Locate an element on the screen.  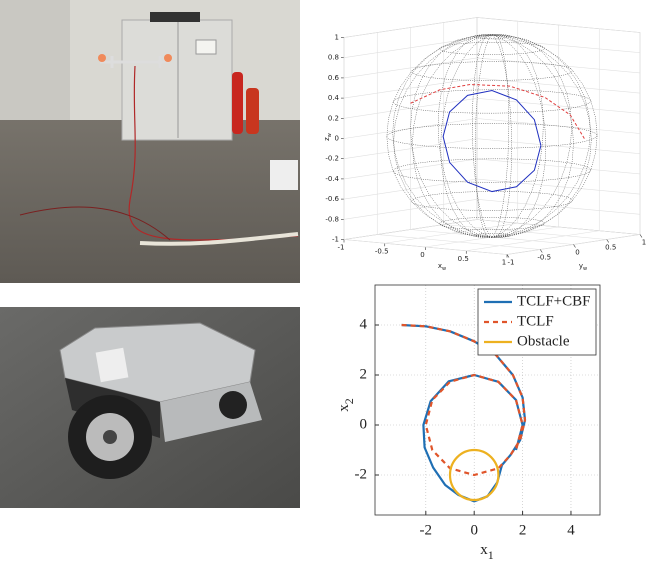
x-tick-label: -2 is located at coordinates (426, 530).